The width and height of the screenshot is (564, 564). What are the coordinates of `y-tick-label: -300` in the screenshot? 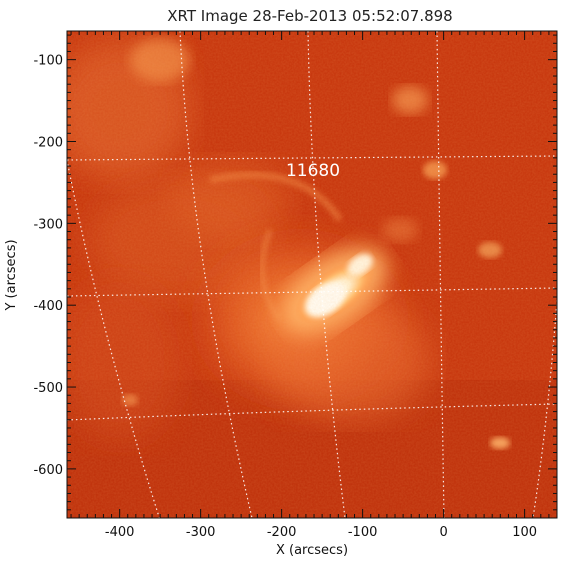 It's located at (48, 224).